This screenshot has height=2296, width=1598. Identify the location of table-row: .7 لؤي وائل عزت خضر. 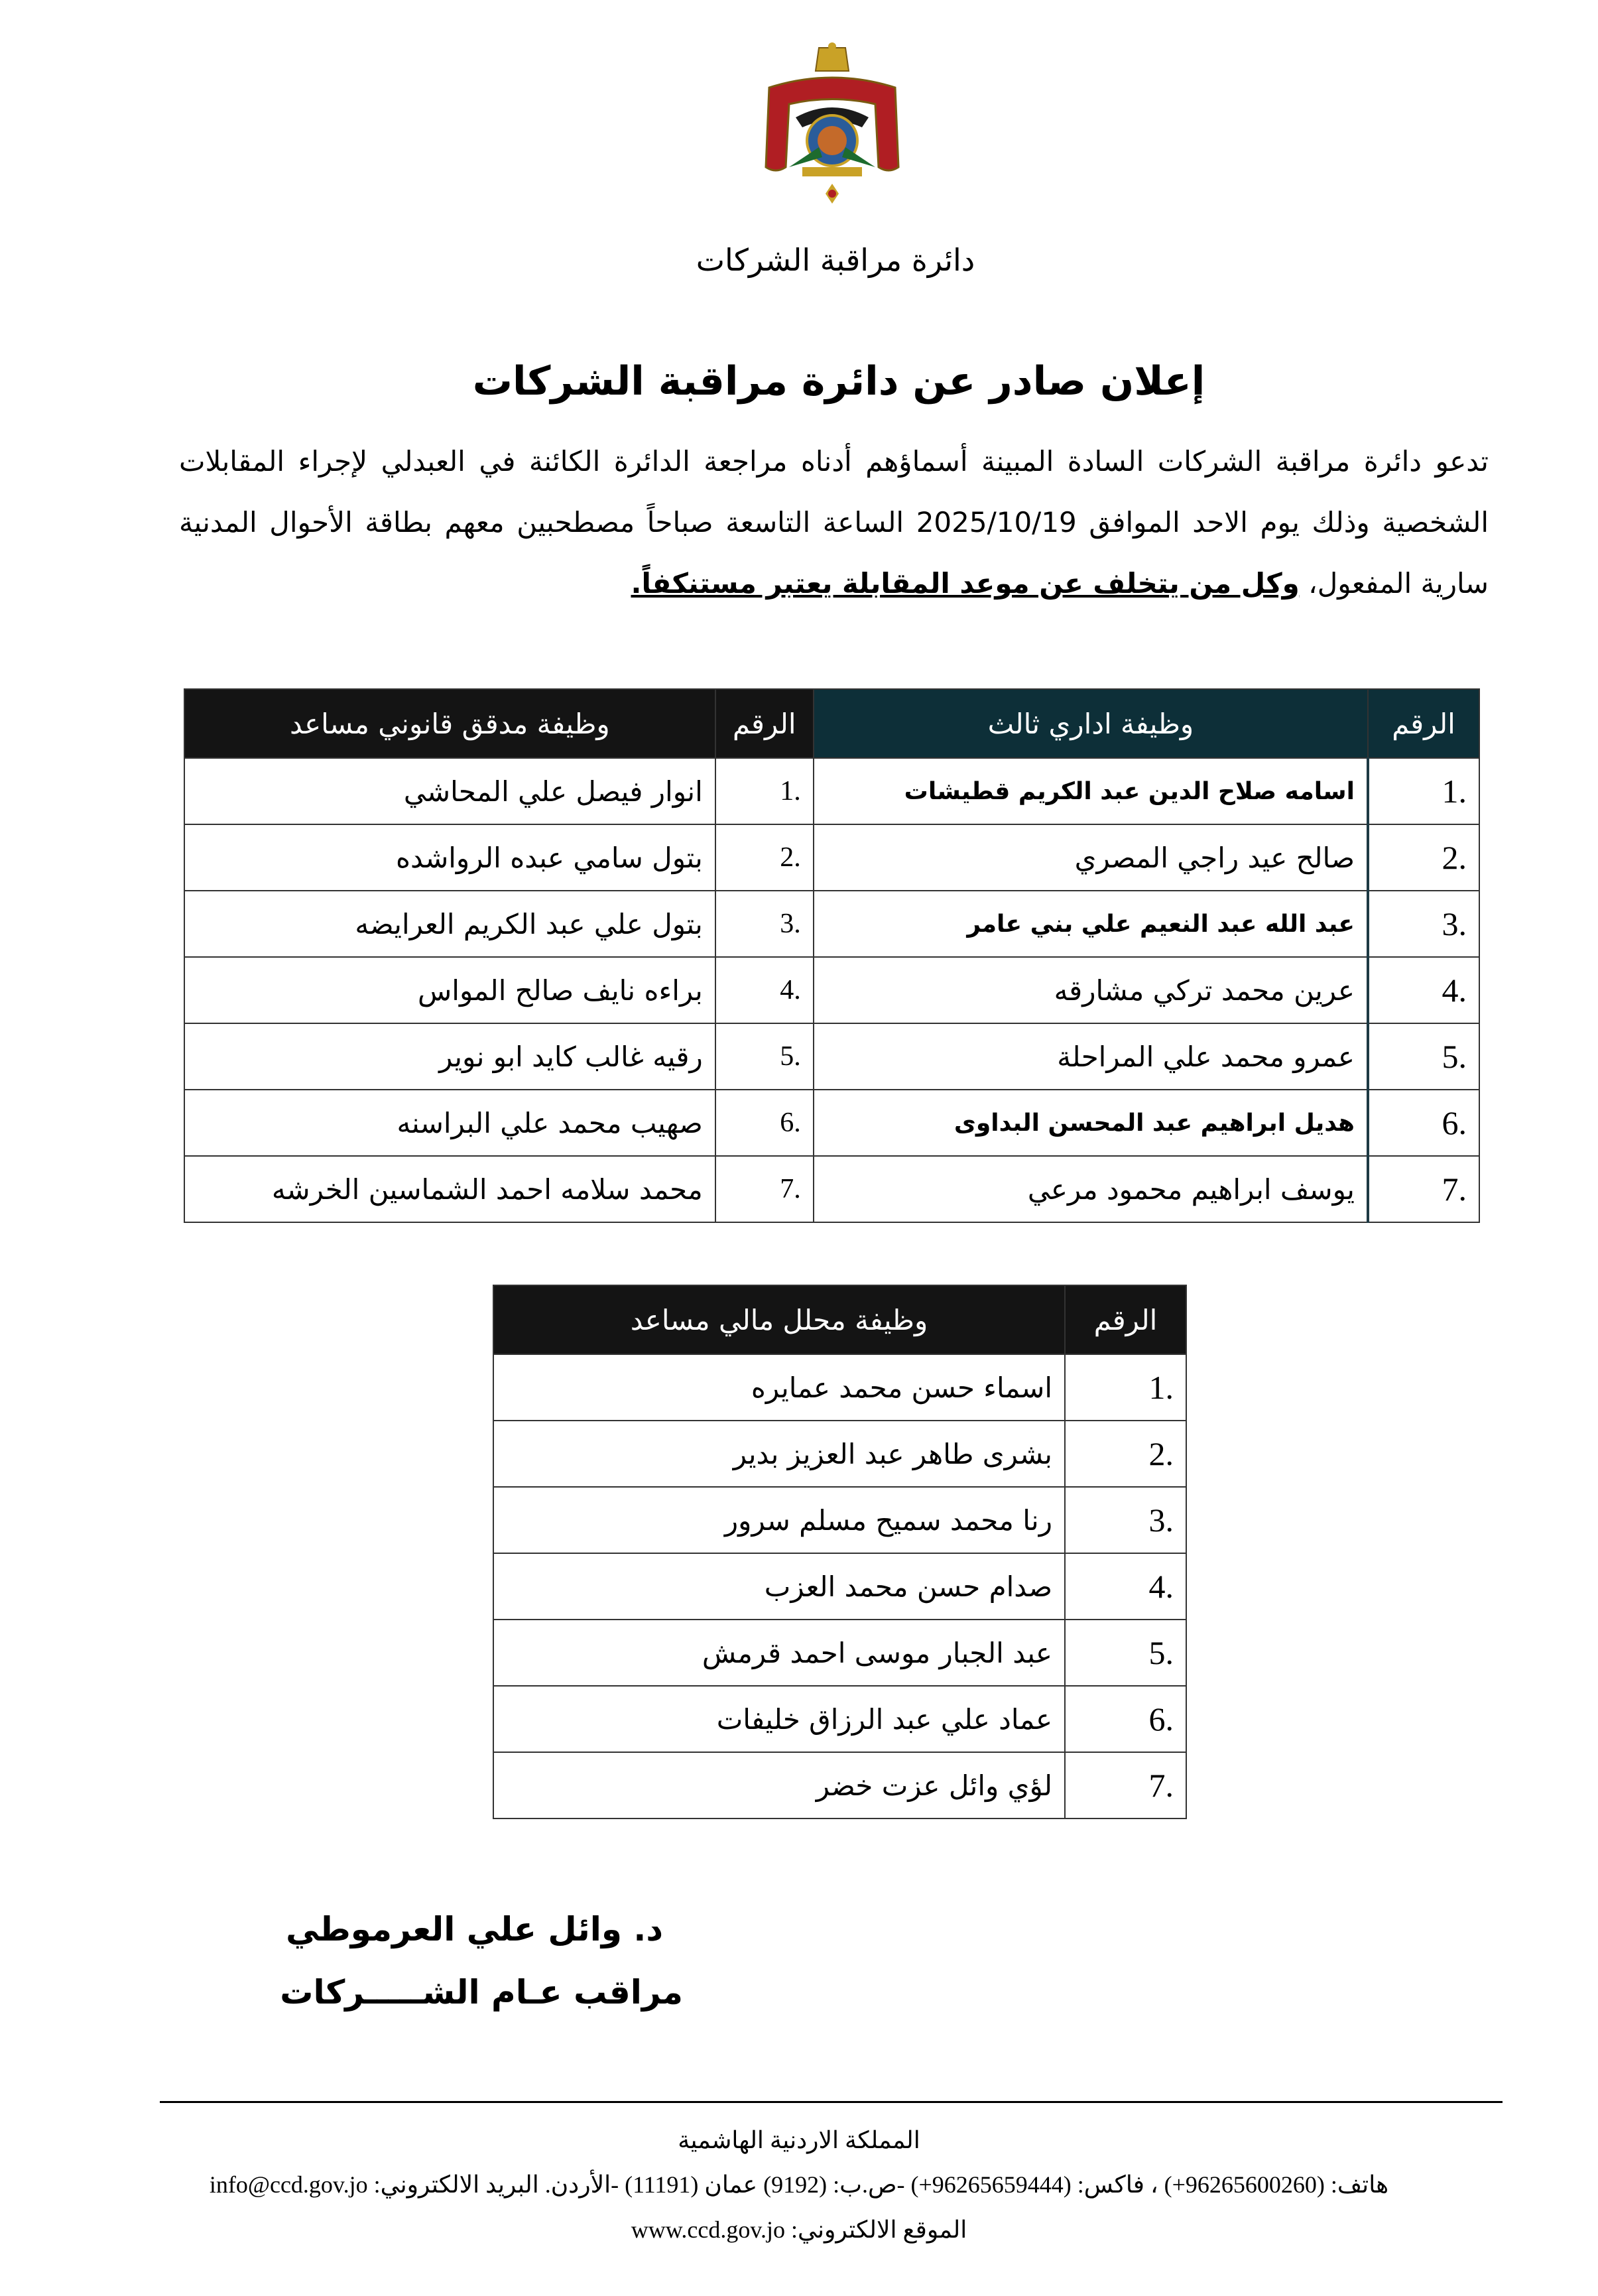
(840, 1786).